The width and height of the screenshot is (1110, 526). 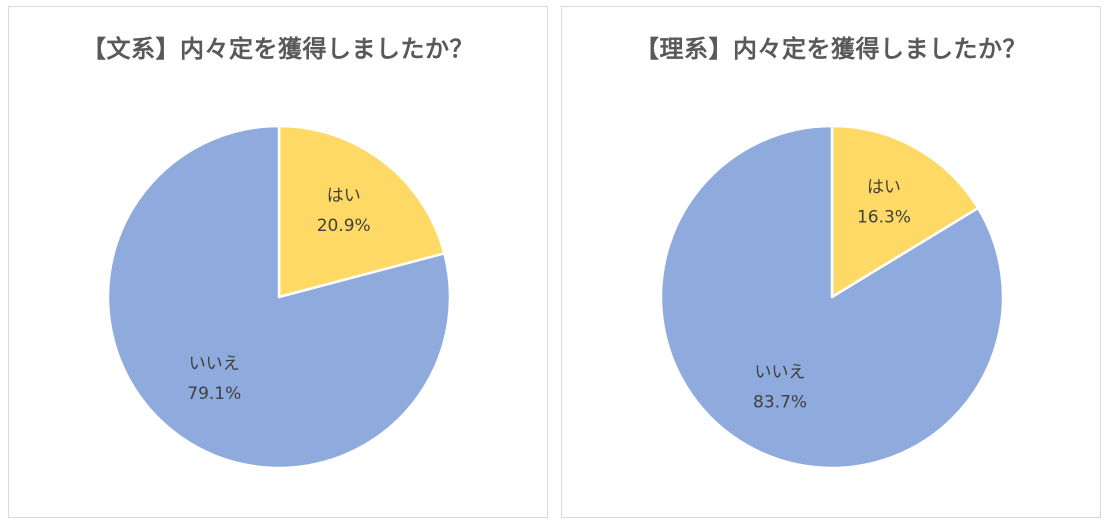 What do you see at coordinates (278, 49) in the screenshot?
I see `chart-title: 【文系】内々定を獲得しましたか？` at bounding box center [278, 49].